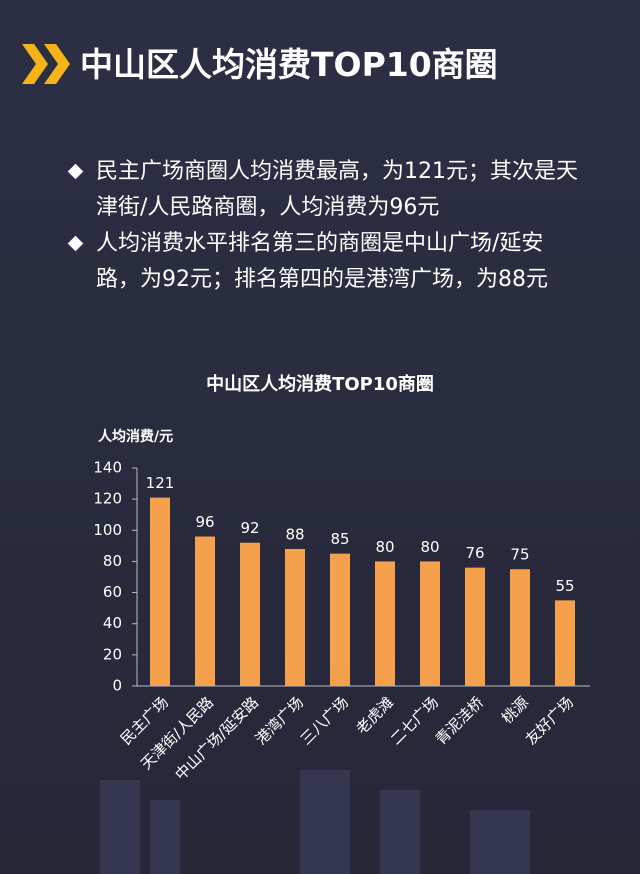 The image size is (640, 874). Describe the element at coordinates (249, 528) in the screenshot. I see `value-label: 92` at that location.